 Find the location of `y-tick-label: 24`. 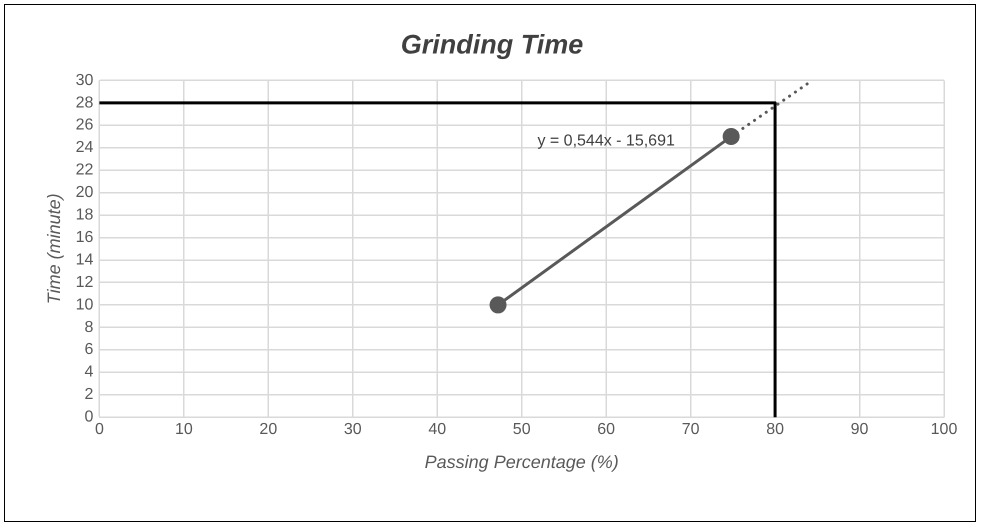

y-tick-label: 24 is located at coordinates (85, 147).